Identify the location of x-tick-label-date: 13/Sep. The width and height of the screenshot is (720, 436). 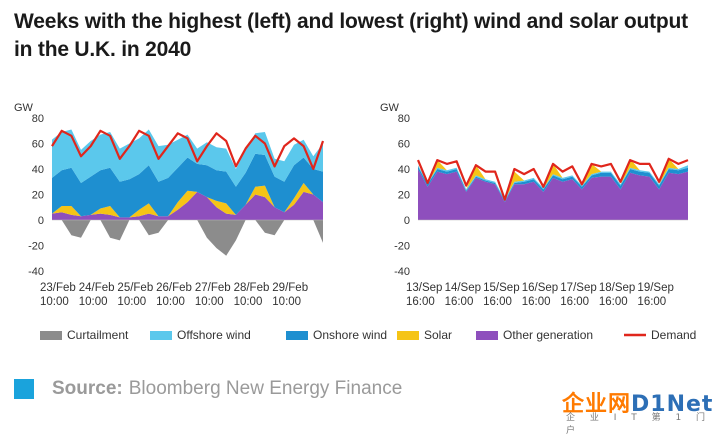
(424, 288).